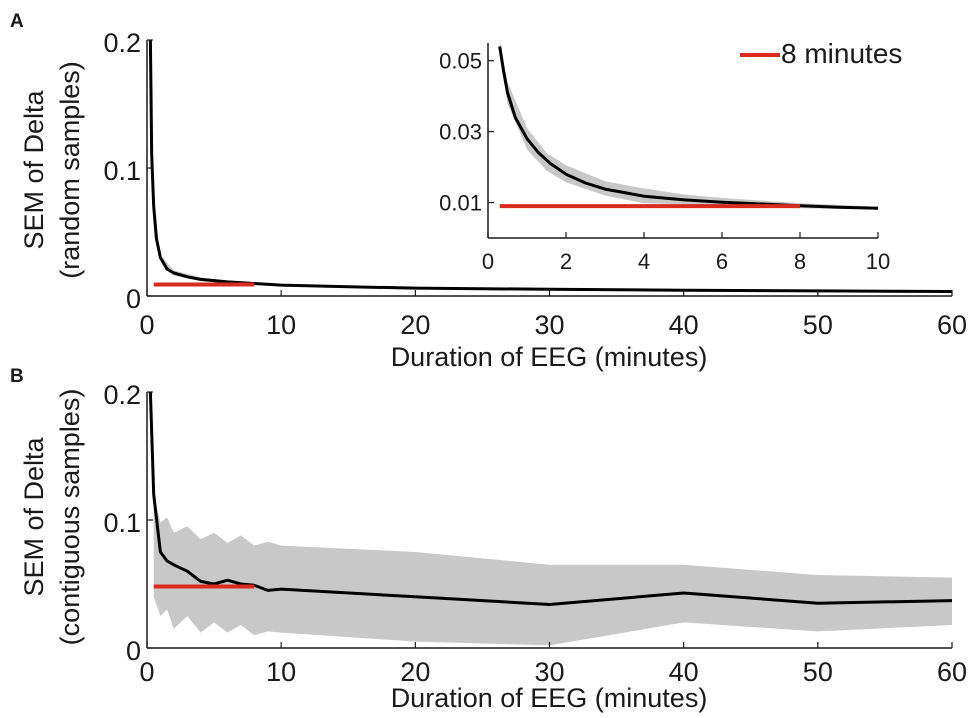  What do you see at coordinates (841, 53) in the screenshot?
I see `legend-label: 8 minutes` at bounding box center [841, 53].